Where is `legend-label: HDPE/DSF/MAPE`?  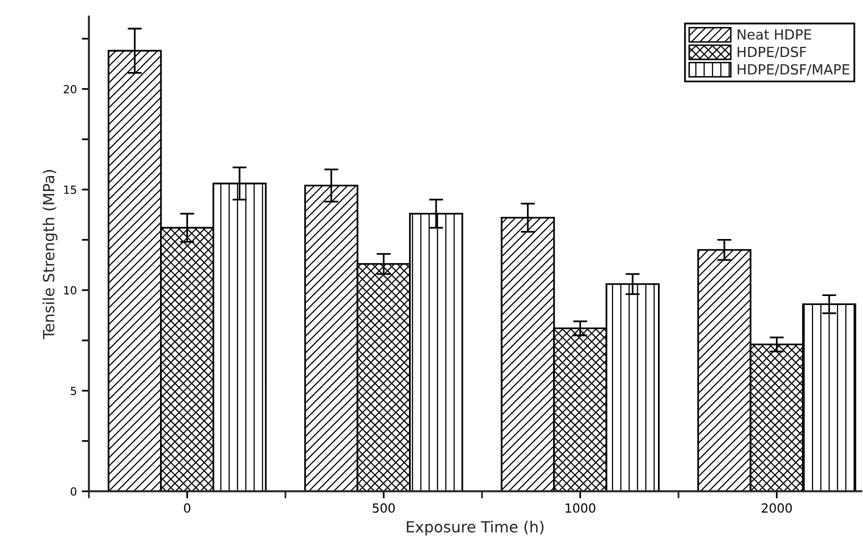 legend-label: HDPE/DSF/MAPE is located at coordinates (794, 70).